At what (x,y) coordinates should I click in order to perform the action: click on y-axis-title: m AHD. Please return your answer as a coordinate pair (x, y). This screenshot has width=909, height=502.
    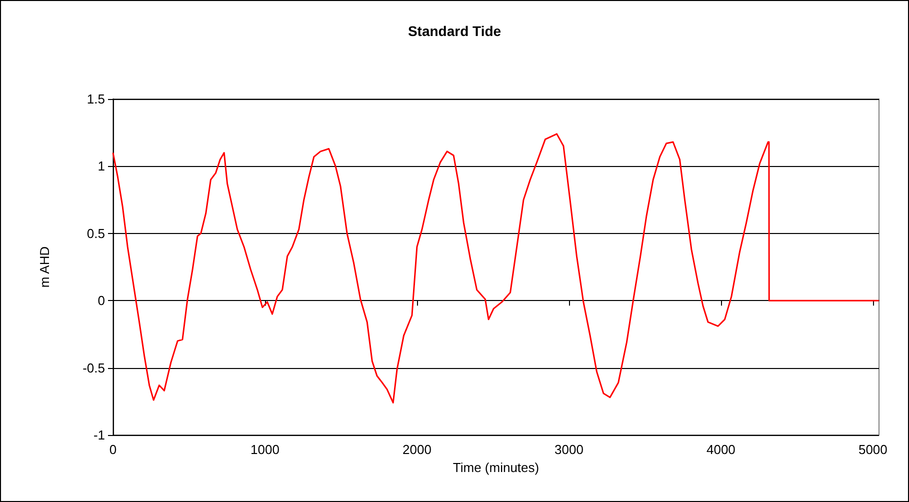
    Looking at the image, I should click on (44, 267).